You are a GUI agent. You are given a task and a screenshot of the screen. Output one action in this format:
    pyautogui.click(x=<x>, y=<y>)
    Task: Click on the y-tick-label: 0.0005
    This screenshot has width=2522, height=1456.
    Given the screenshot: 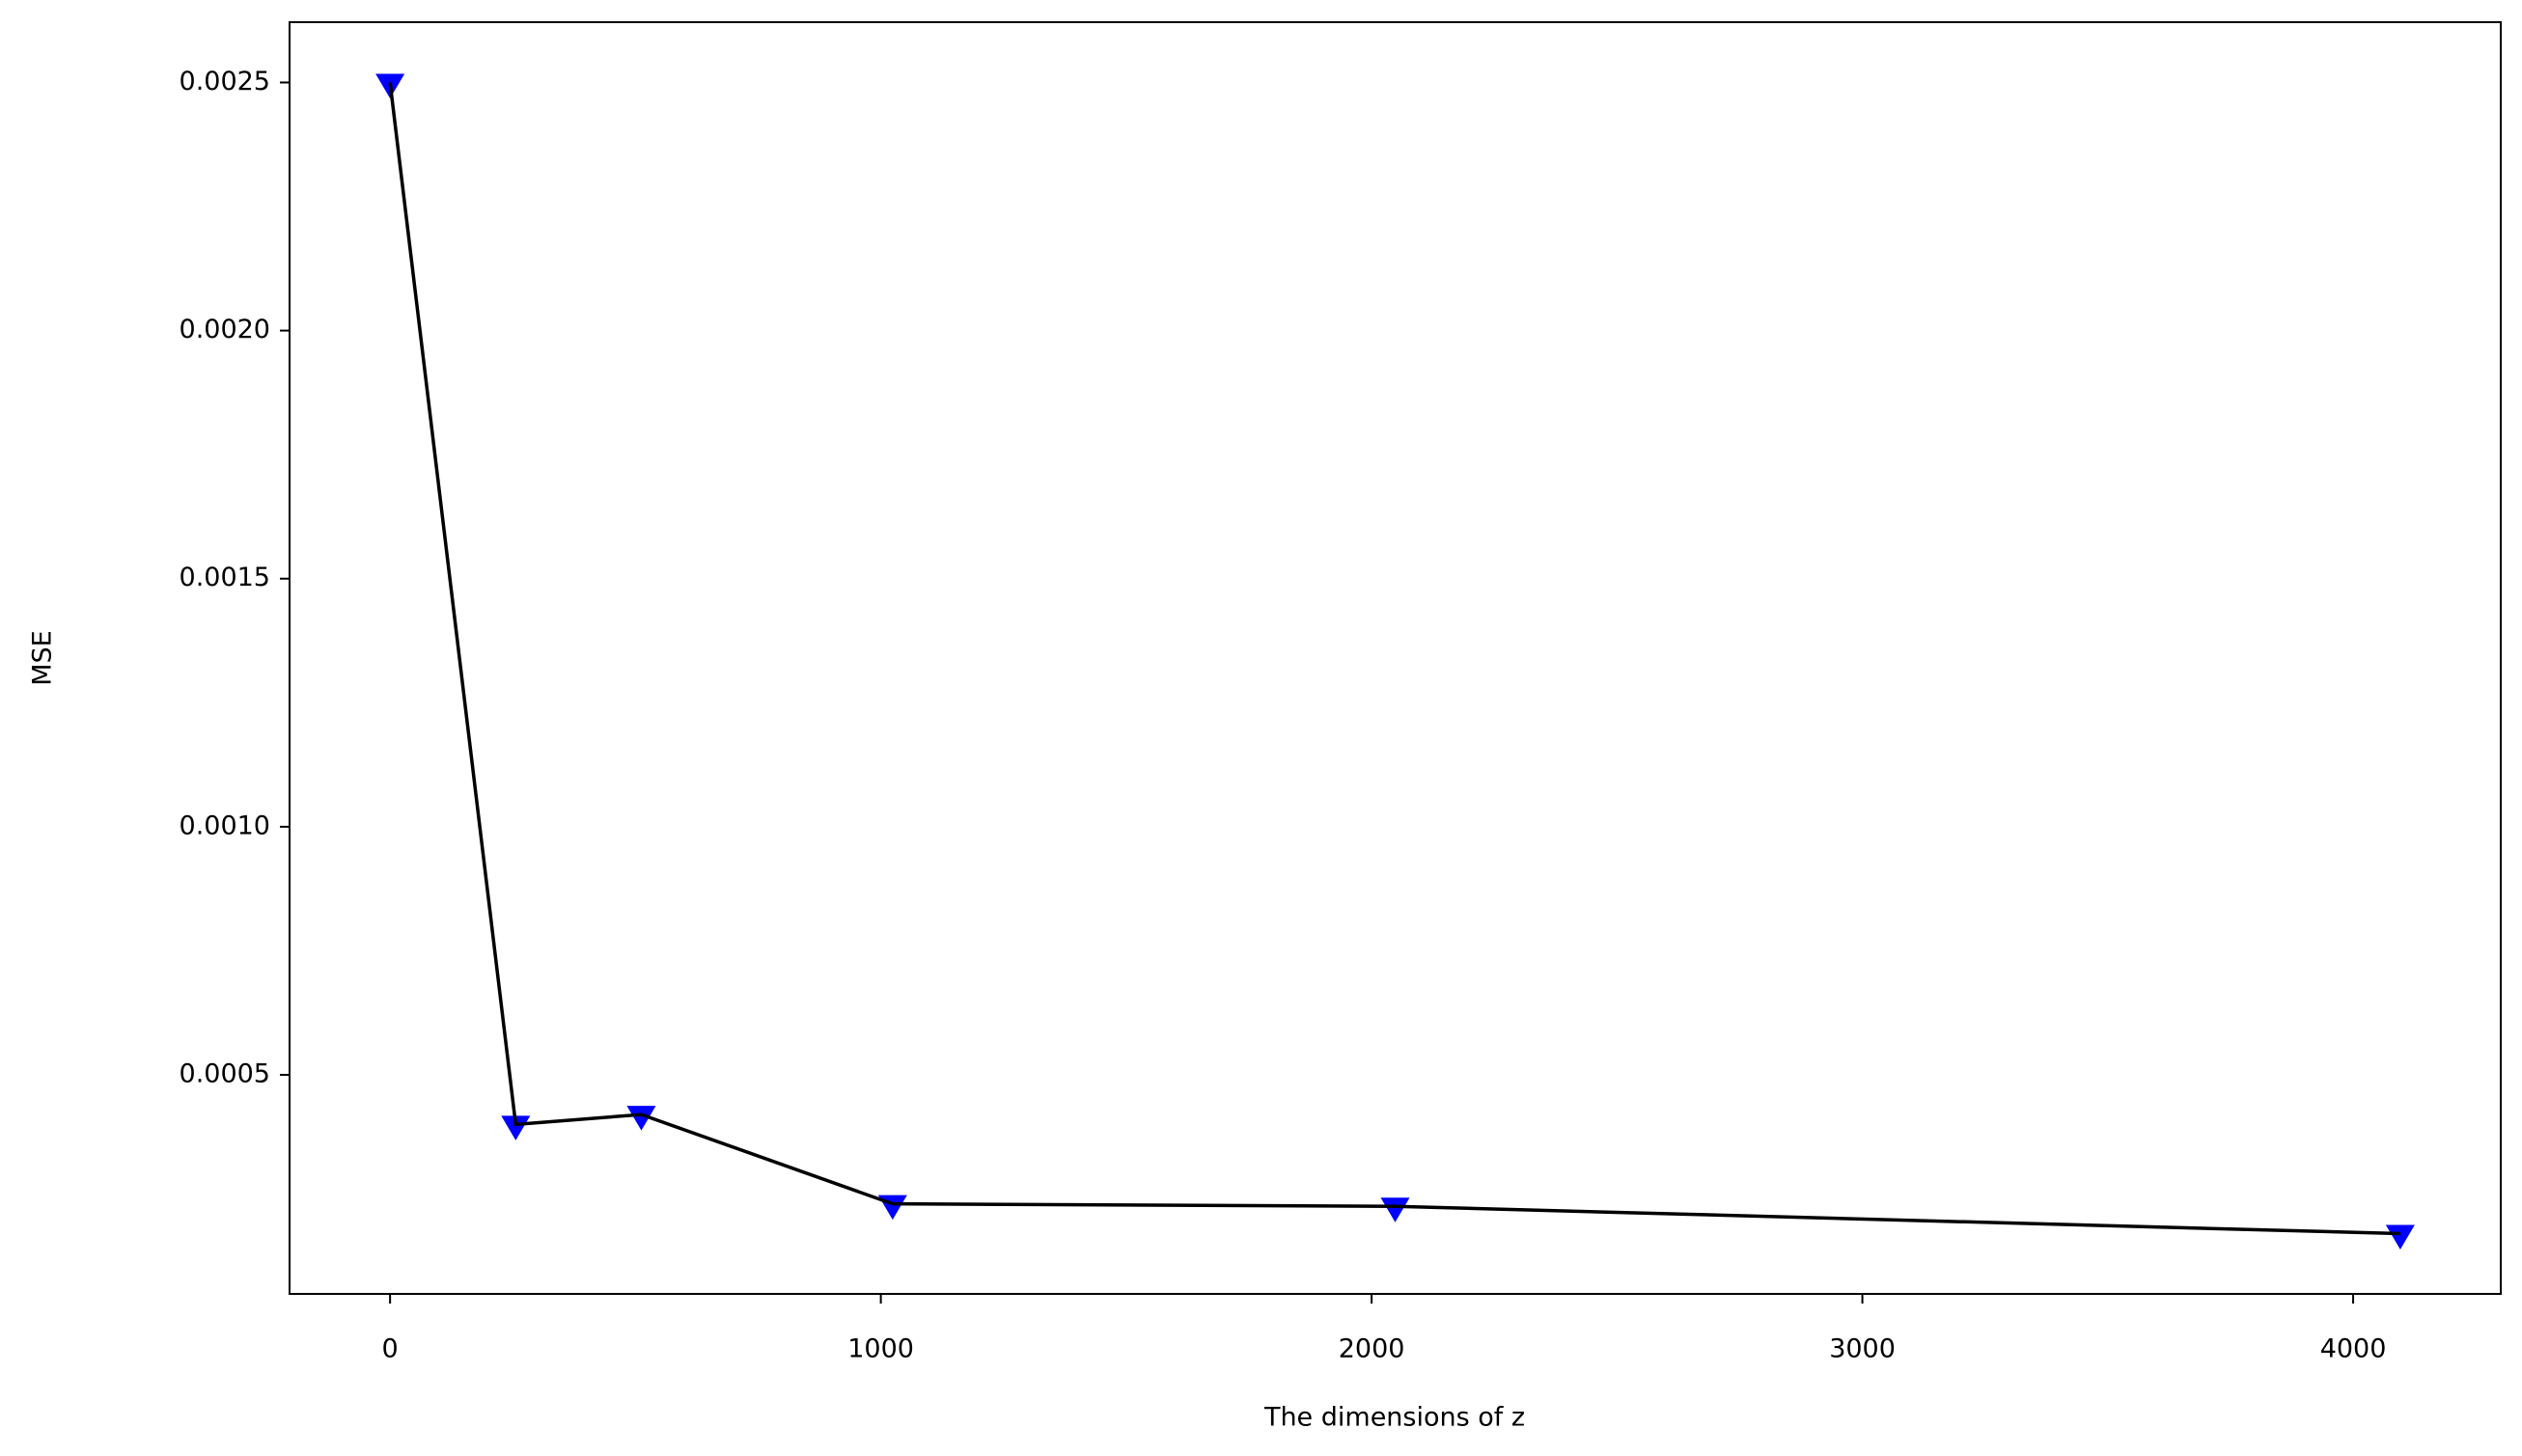 What is the action you would take?
    pyautogui.click(x=225, y=1073)
    